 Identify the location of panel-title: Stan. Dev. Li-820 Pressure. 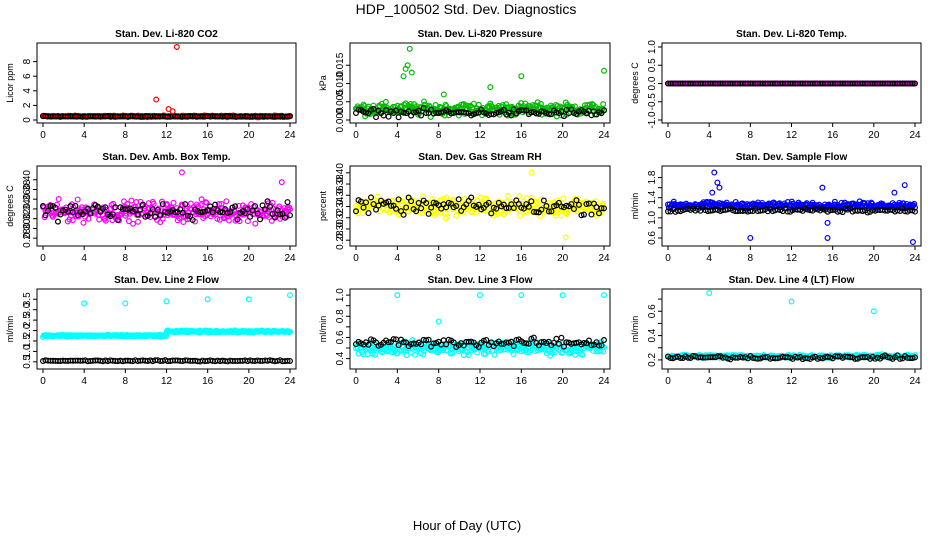
(480, 34).